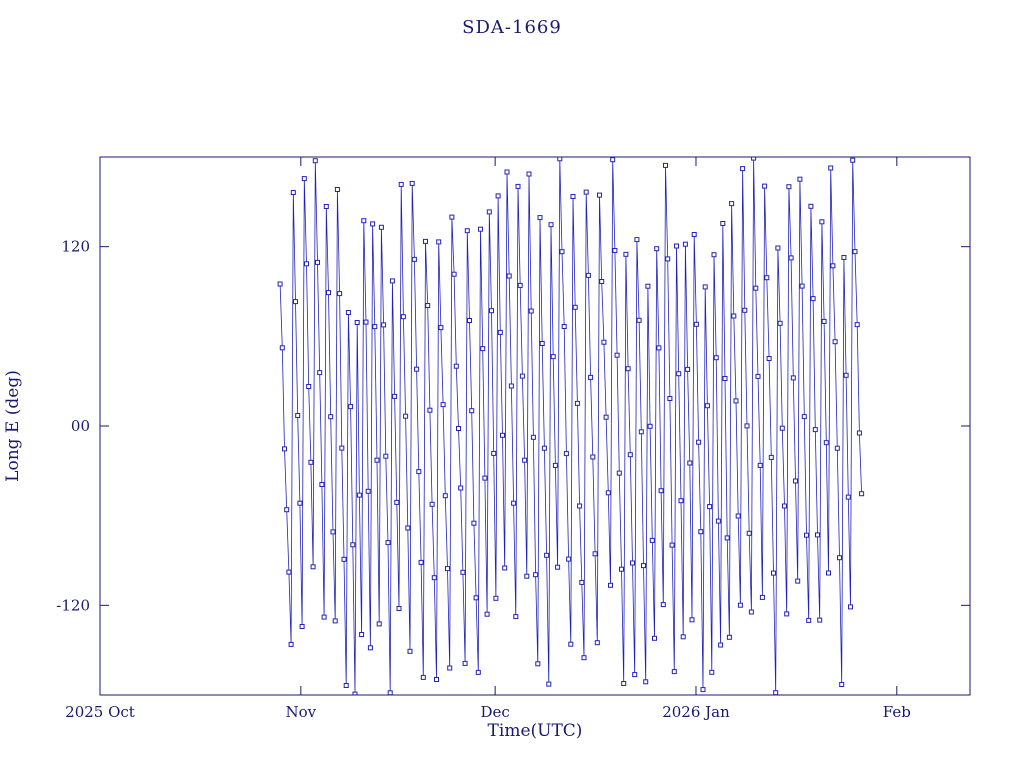 This screenshot has width=1024, height=768. I want to click on x-axis-label: Time(UTC), so click(535, 731).